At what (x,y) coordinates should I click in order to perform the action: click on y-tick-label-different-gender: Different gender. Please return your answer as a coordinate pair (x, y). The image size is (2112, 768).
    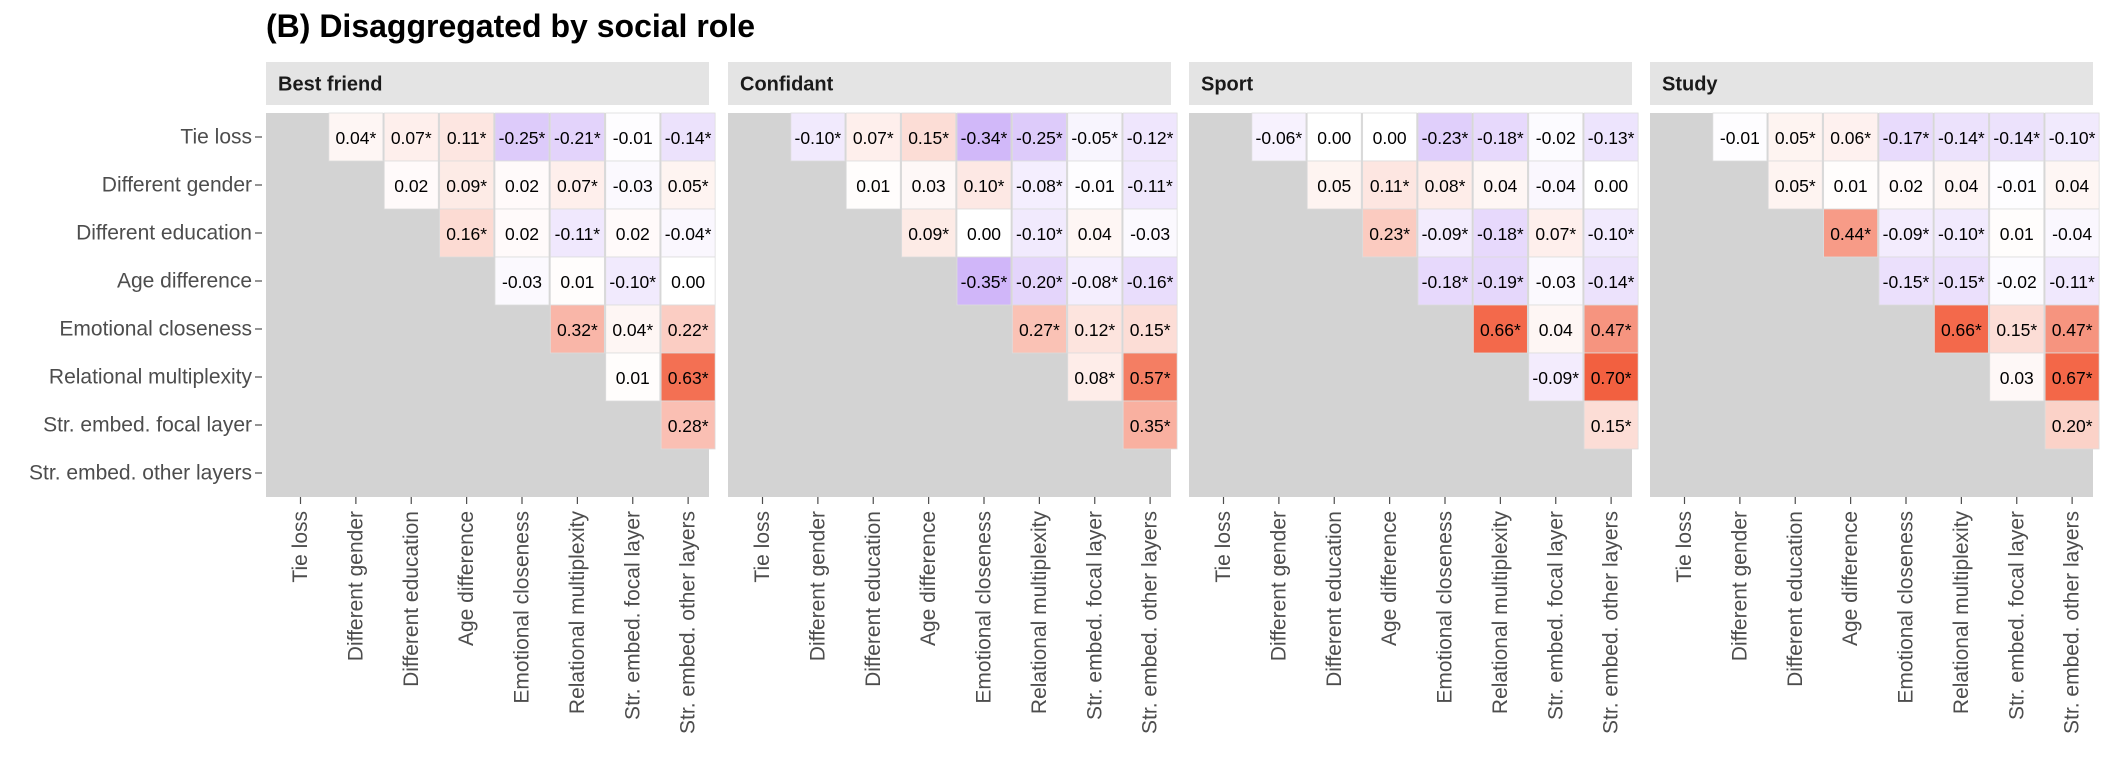
    Looking at the image, I should click on (177, 185).